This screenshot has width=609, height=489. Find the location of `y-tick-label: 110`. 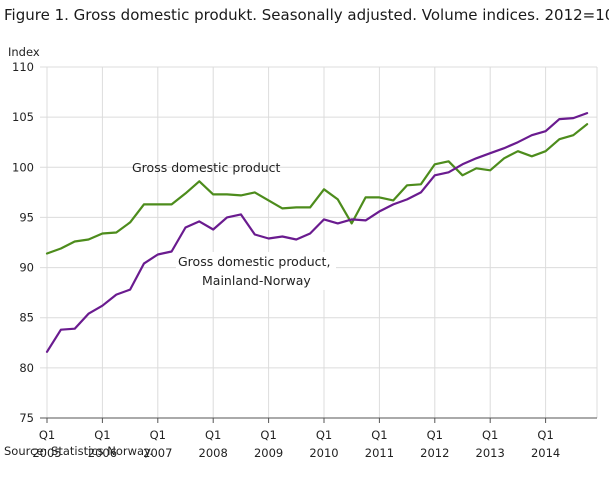

y-tick-label: 110 is located at coordinates (23, 67).